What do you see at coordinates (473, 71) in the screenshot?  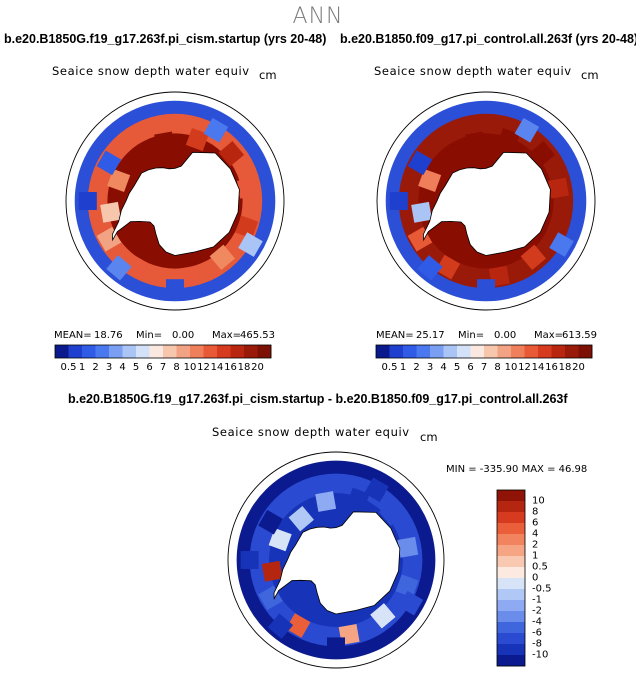 I see `right-map-variable: Seaice snow depth water equiv` at bounding box center [473, 71].